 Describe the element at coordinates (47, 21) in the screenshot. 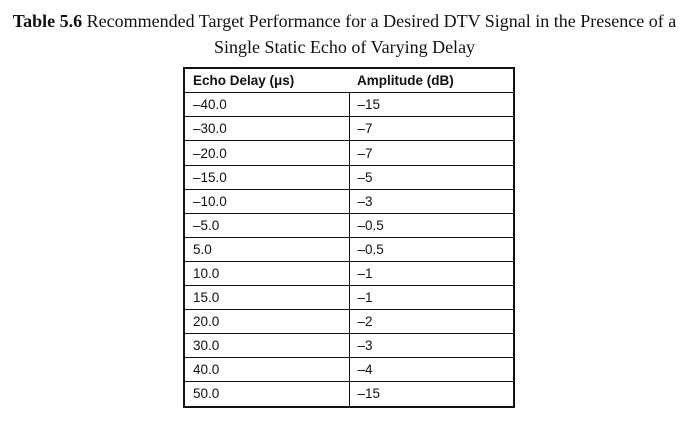

I see `table-caption-number: Table 5.6` at that location.